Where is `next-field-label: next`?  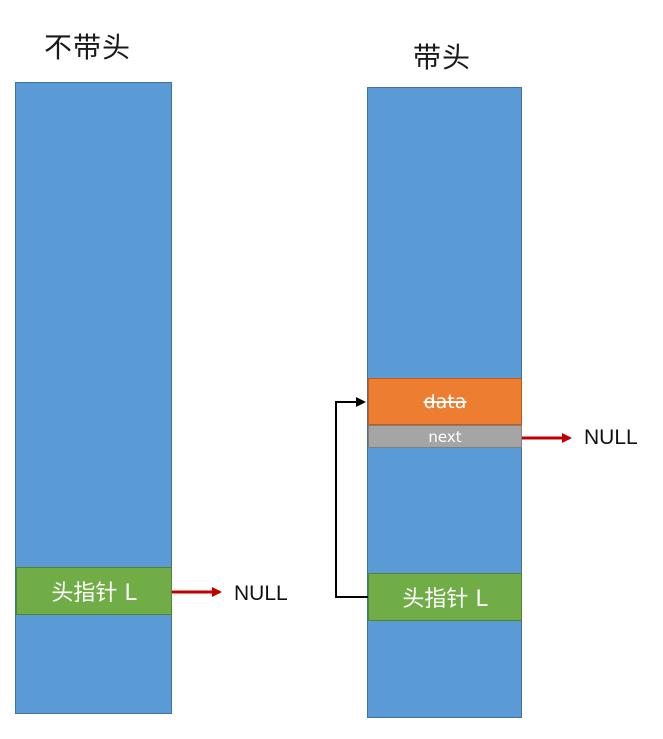
next-field-label: next is located at coordinates (445, 436).